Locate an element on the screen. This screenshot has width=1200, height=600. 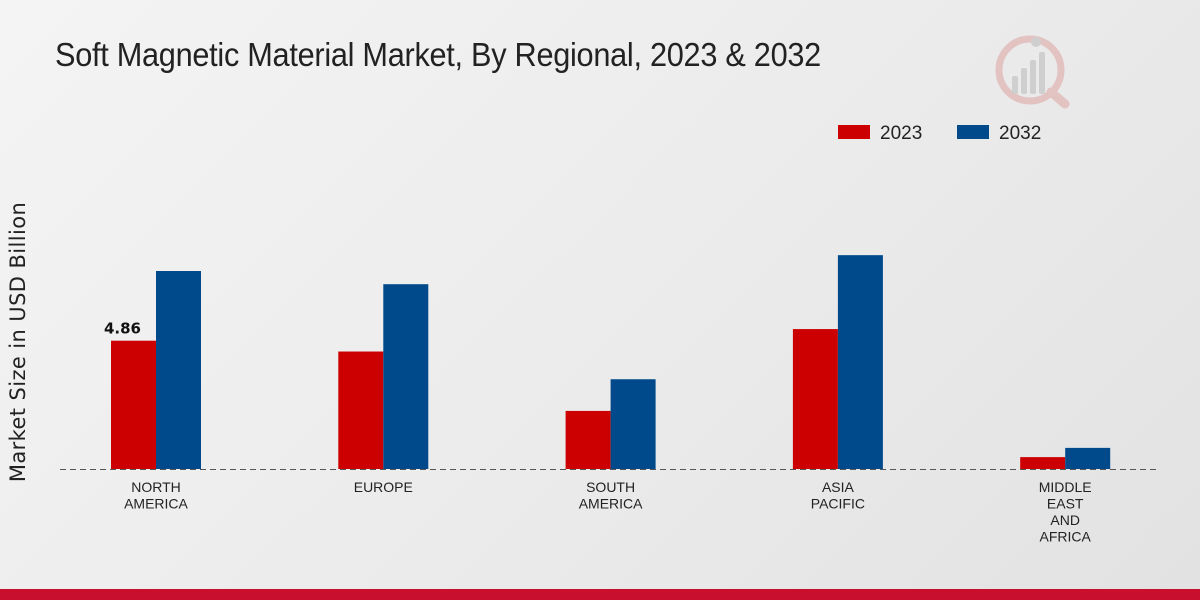
bar-2023-middle-east-and-africa is located at coordinates (1043, 463).